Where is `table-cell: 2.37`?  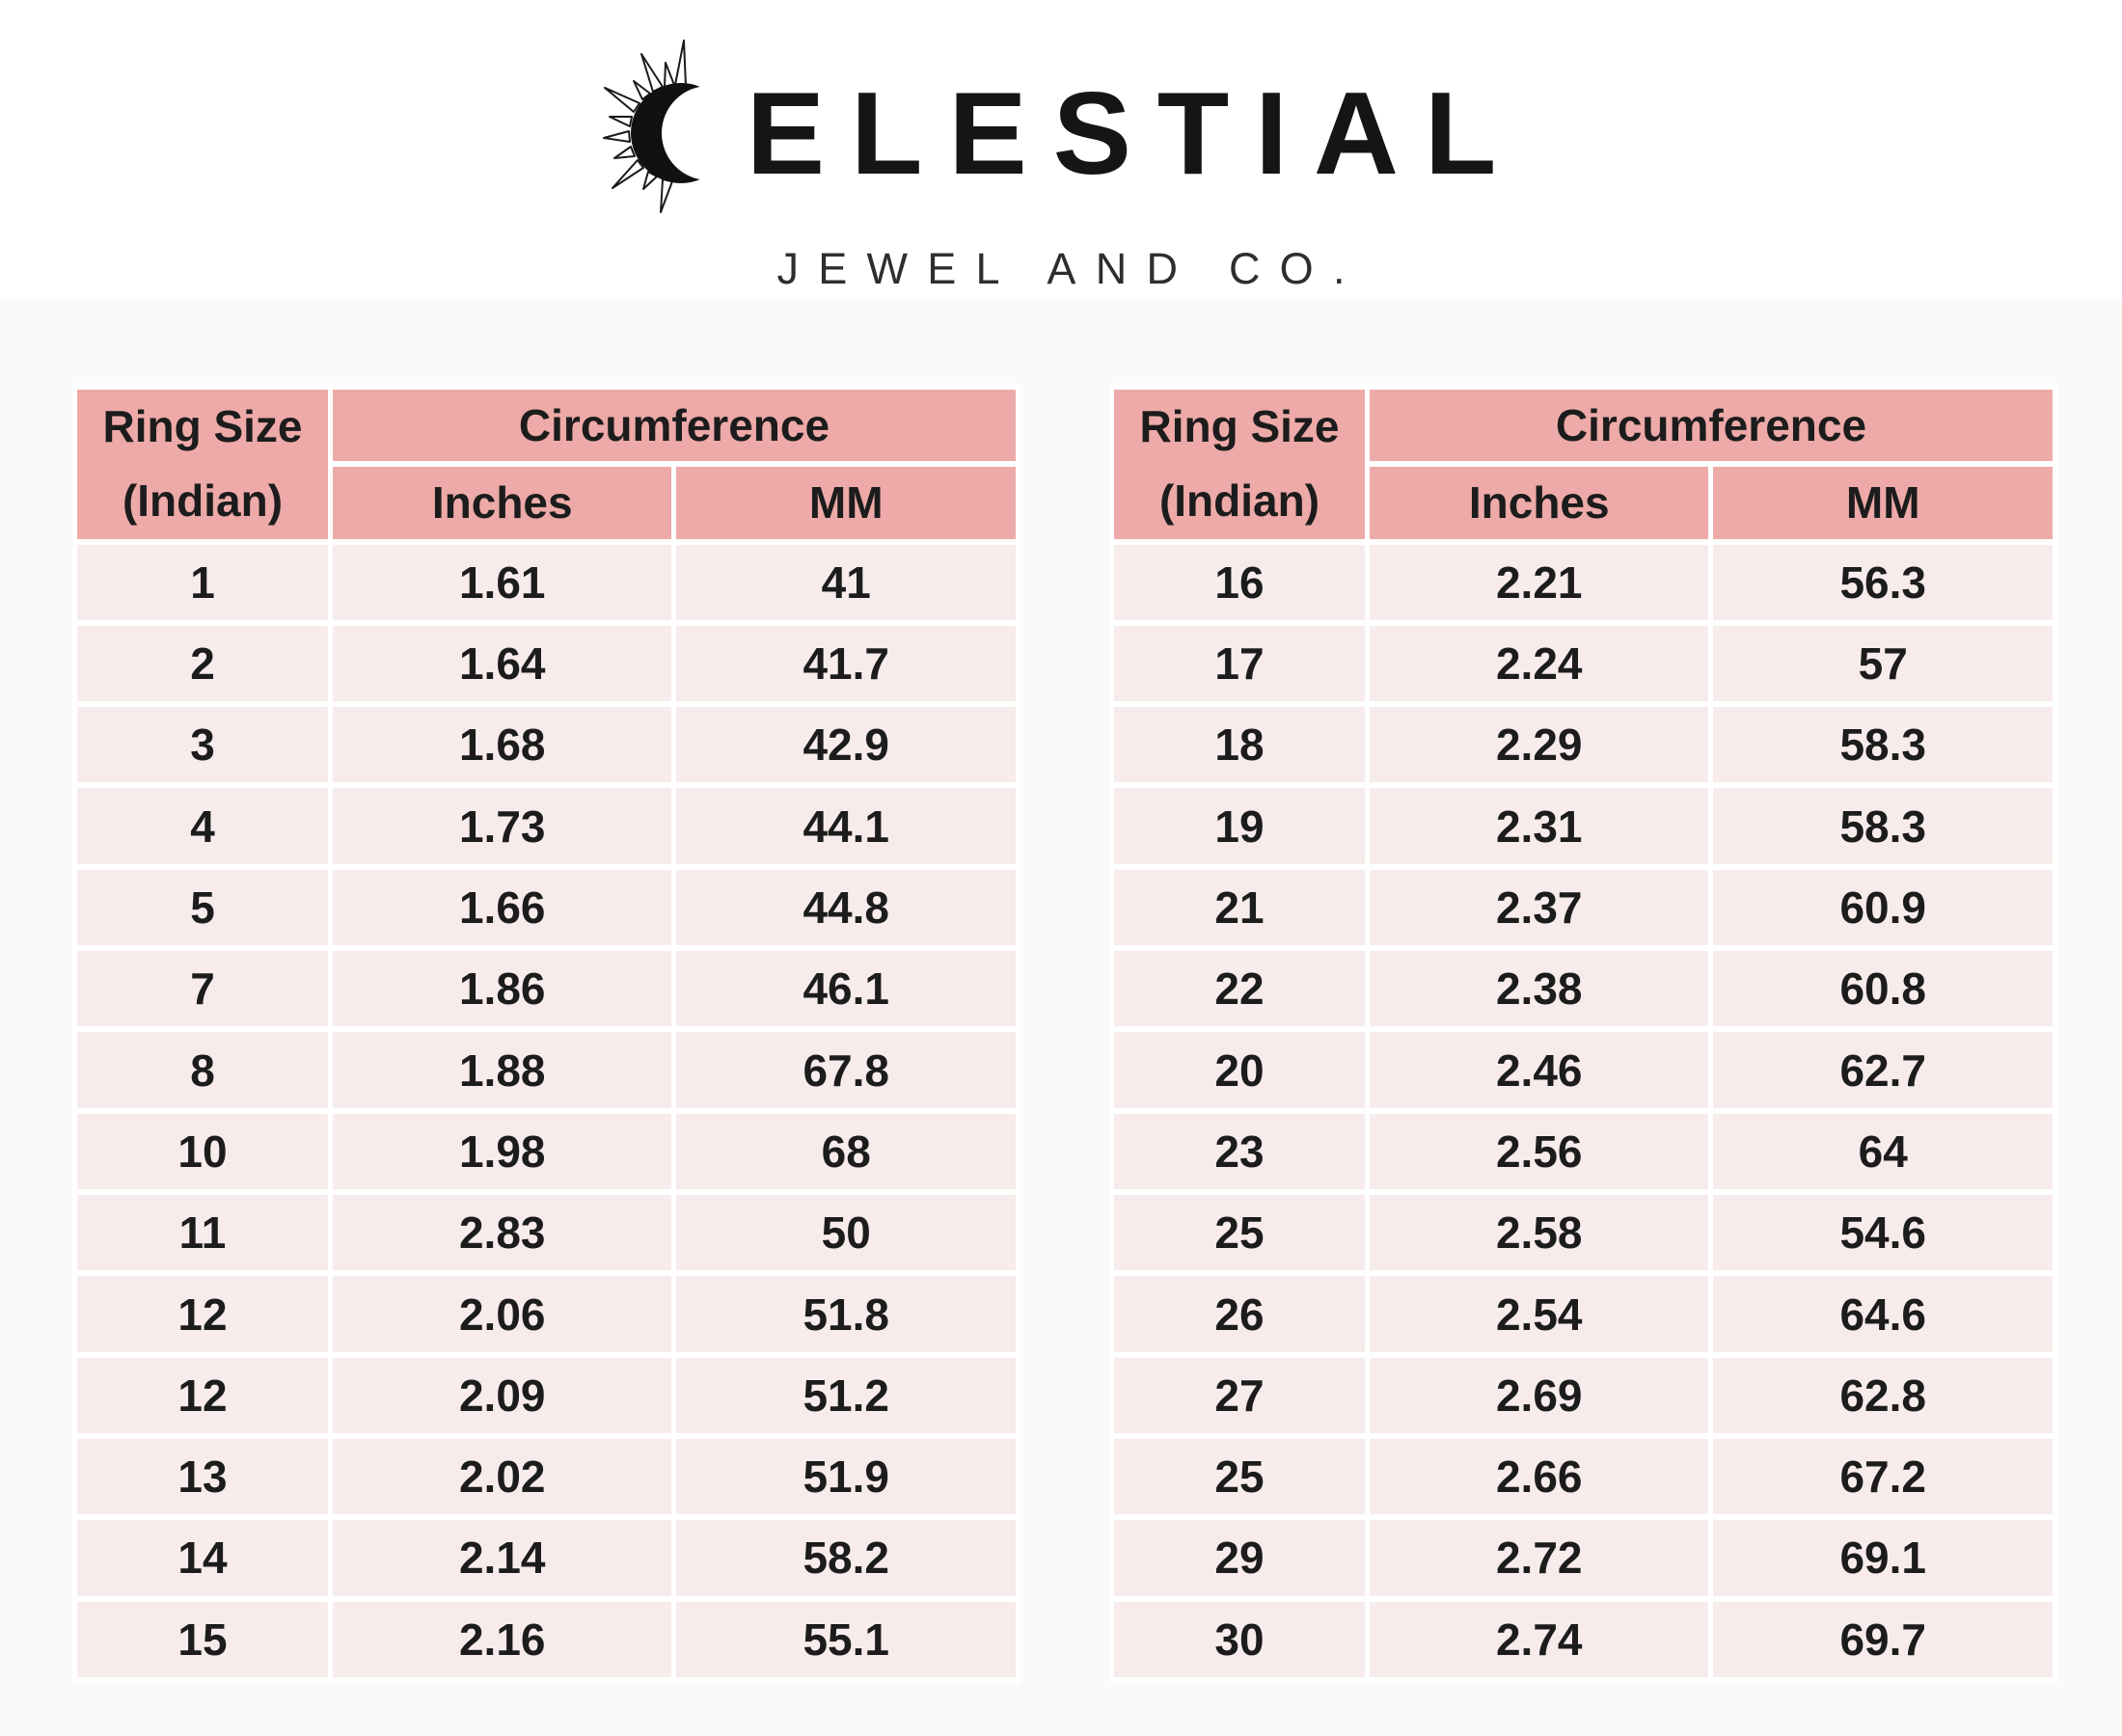 table-cell: 2.37 is located at coordinates (1540, 908).